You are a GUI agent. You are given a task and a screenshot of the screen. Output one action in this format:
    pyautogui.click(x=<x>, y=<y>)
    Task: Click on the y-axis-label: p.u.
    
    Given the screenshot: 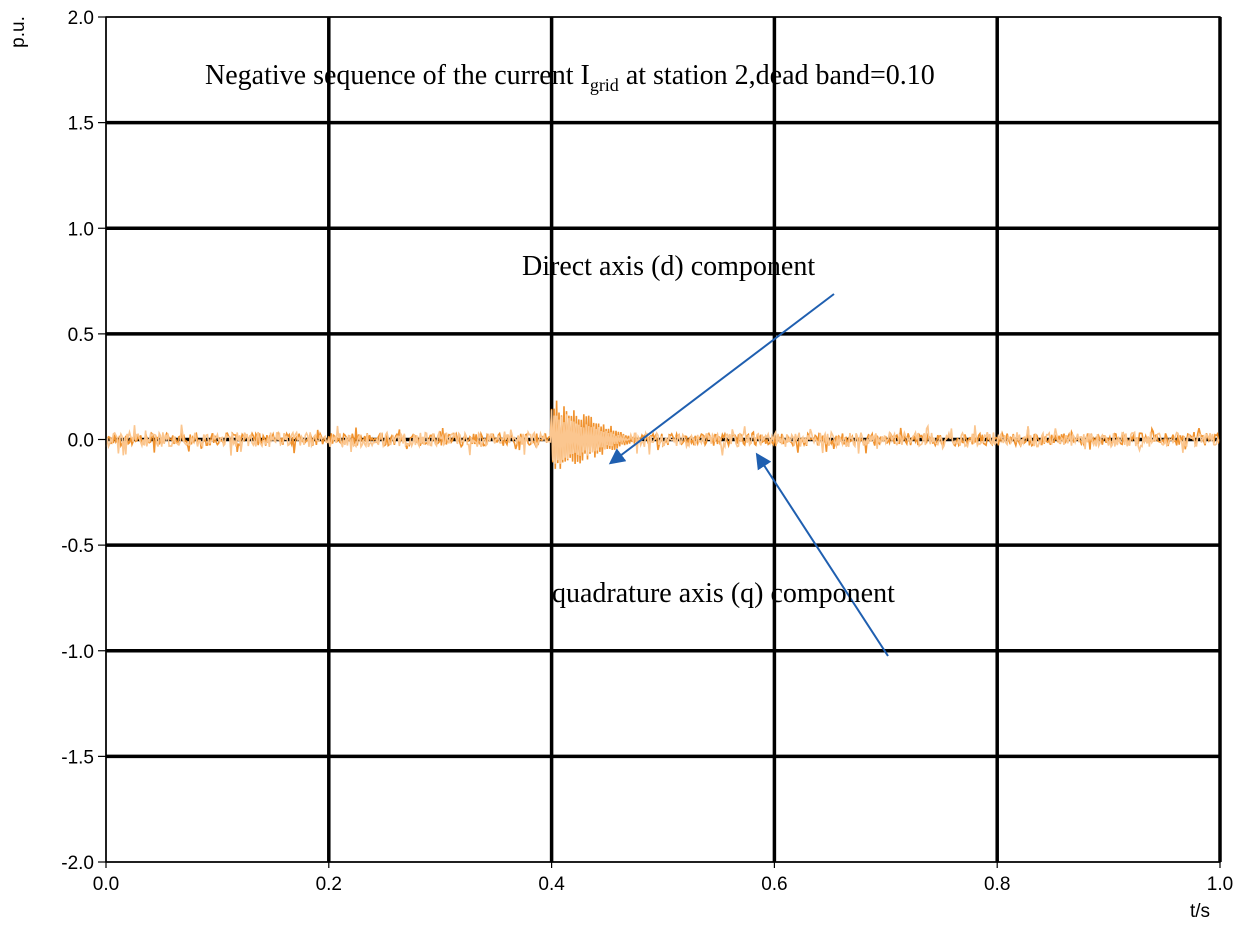 What is the action you would take?
    pyautogui.click(x=18, y=32)
    